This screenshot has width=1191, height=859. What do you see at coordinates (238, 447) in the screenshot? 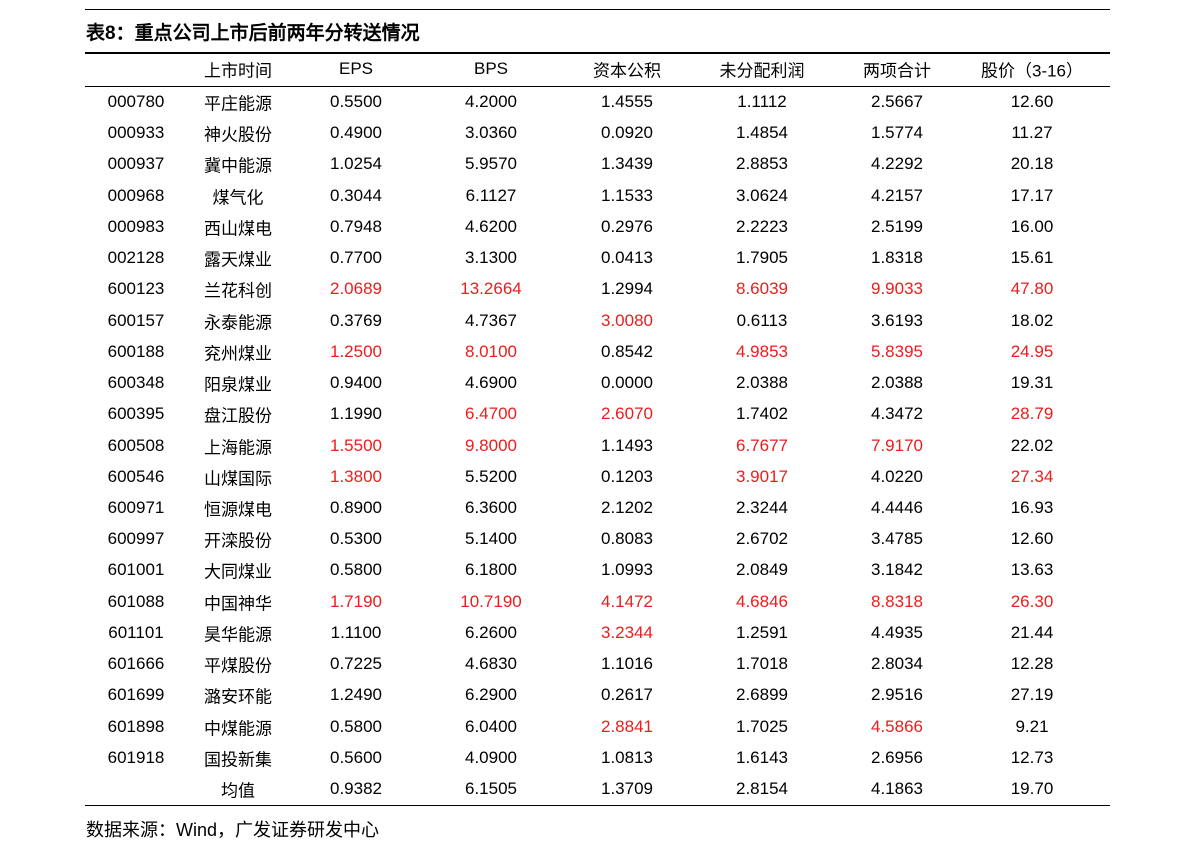
I see `company-name: 上海能源` at bounding box center [238, 447].